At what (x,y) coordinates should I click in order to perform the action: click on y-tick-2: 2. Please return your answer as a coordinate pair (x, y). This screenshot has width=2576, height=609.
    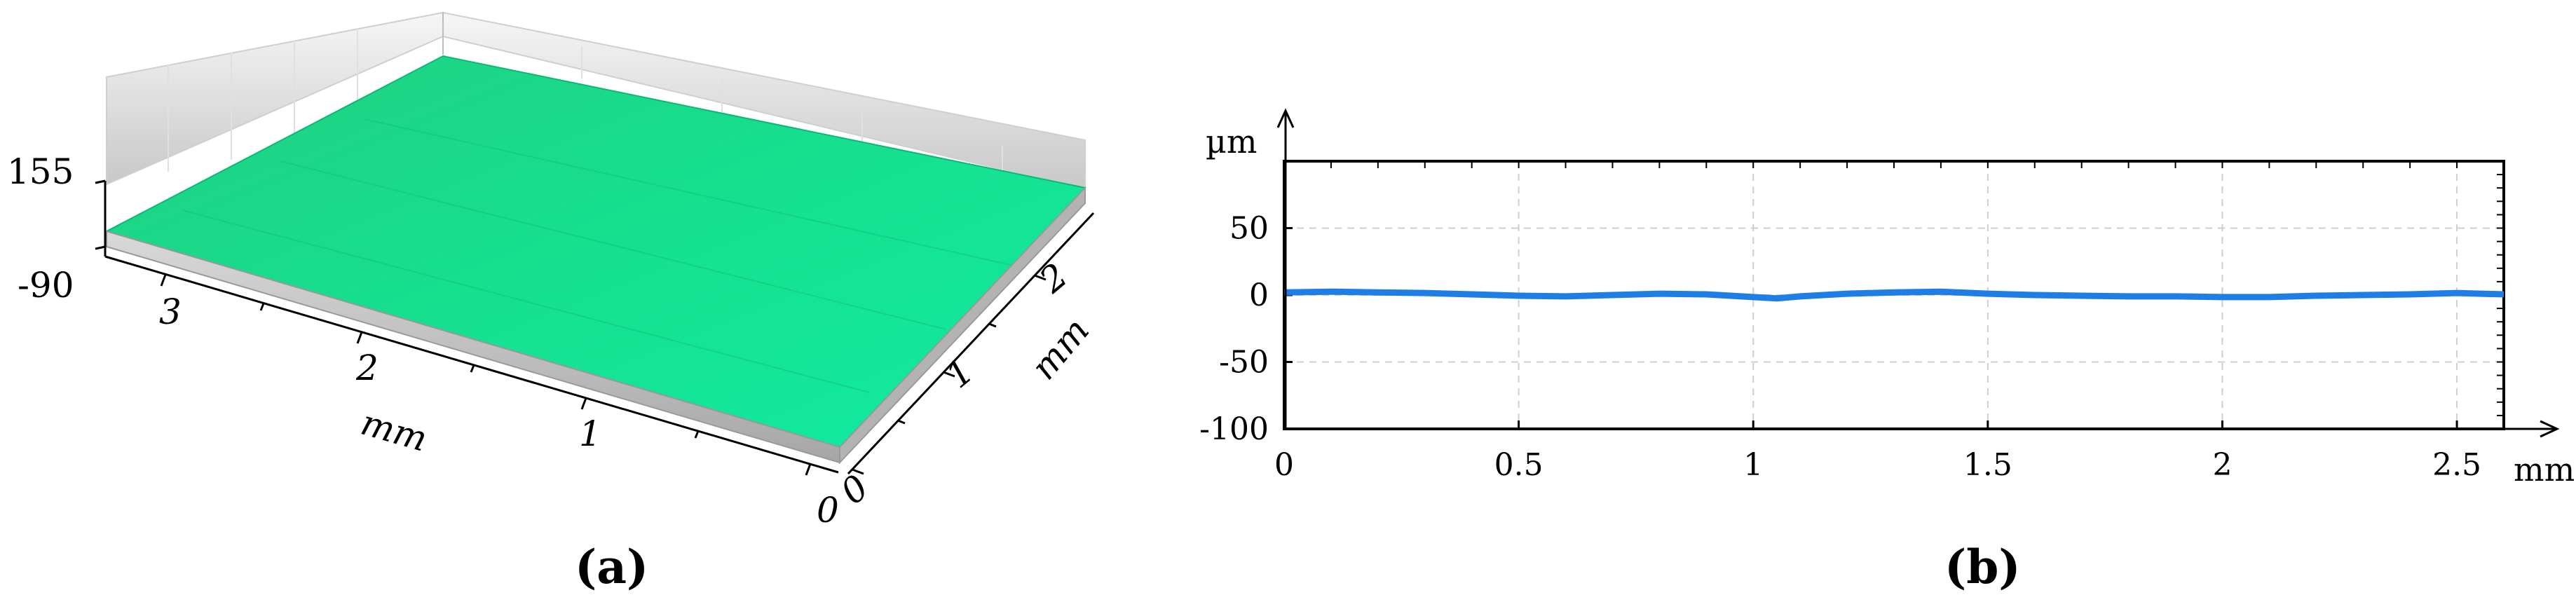
    Looking at the image, I should click on (1053, 278).